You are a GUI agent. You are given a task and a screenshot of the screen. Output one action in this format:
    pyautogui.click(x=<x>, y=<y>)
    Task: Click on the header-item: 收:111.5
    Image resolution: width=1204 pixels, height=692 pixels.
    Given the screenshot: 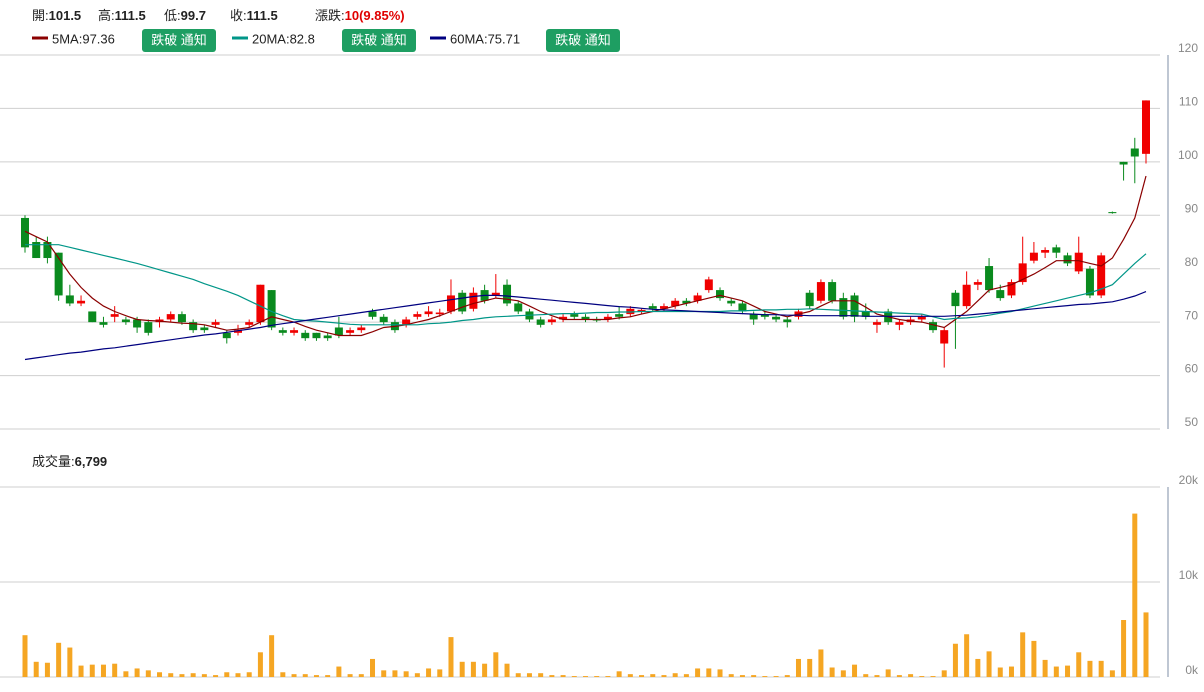 What is the action you would take?
    pyautogui.click(x=254, y=15)
    